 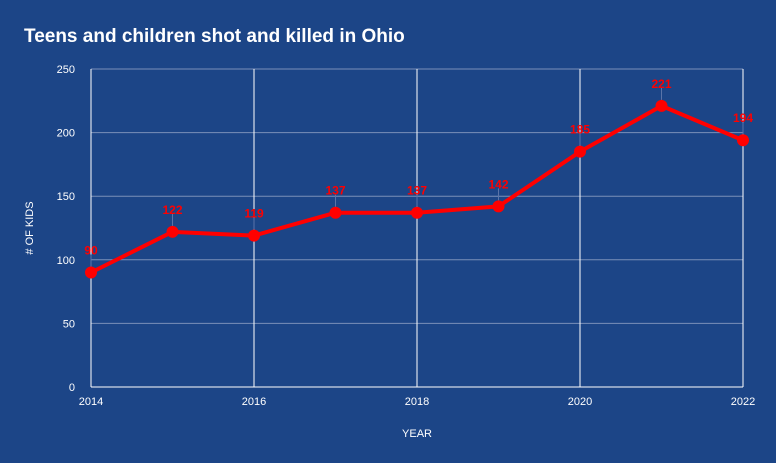 What do you see at coordinates (417, 434) in the screenshot?
I see `x-axis-label: YEAR` at bounding box center [417, 434].